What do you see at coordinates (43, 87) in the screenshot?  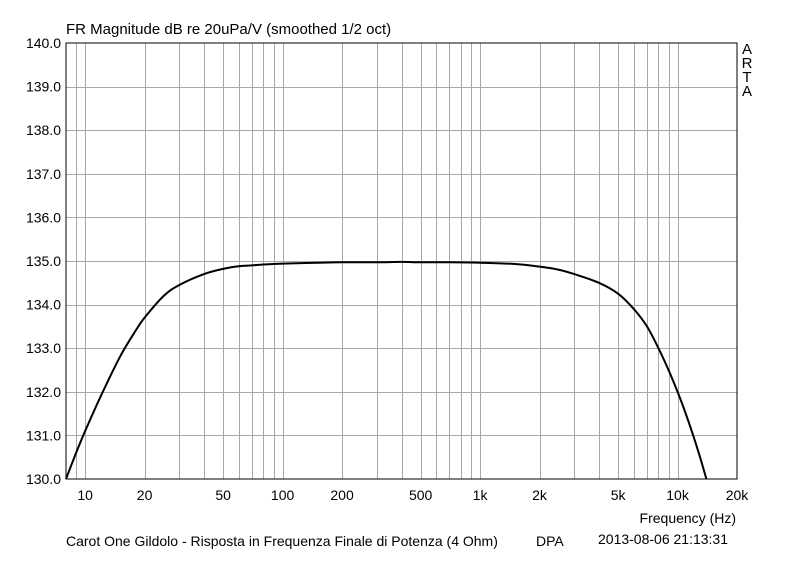 I see `y-tick-label: 139.0` at bounding box center [43, 87].